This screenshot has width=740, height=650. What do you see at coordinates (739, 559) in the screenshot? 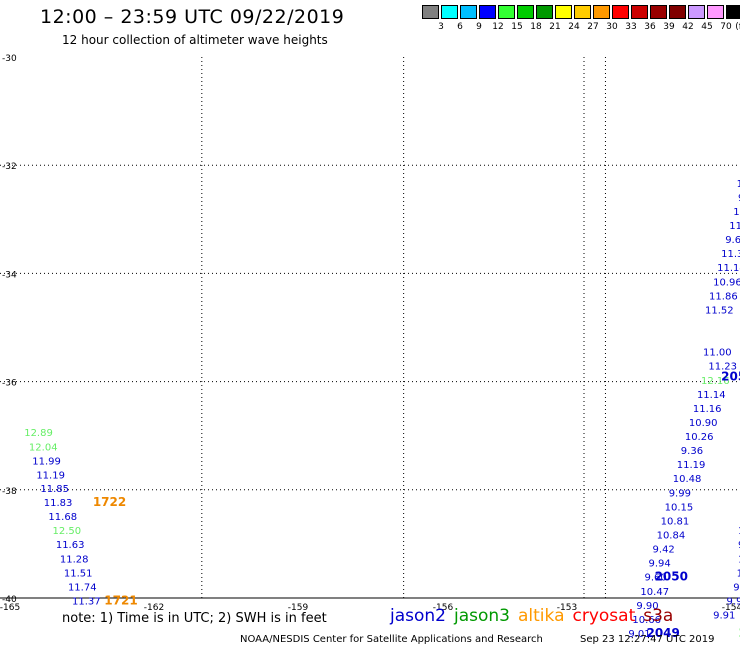
I see `data-point-label: 10.` at bounding box center [739, 559].